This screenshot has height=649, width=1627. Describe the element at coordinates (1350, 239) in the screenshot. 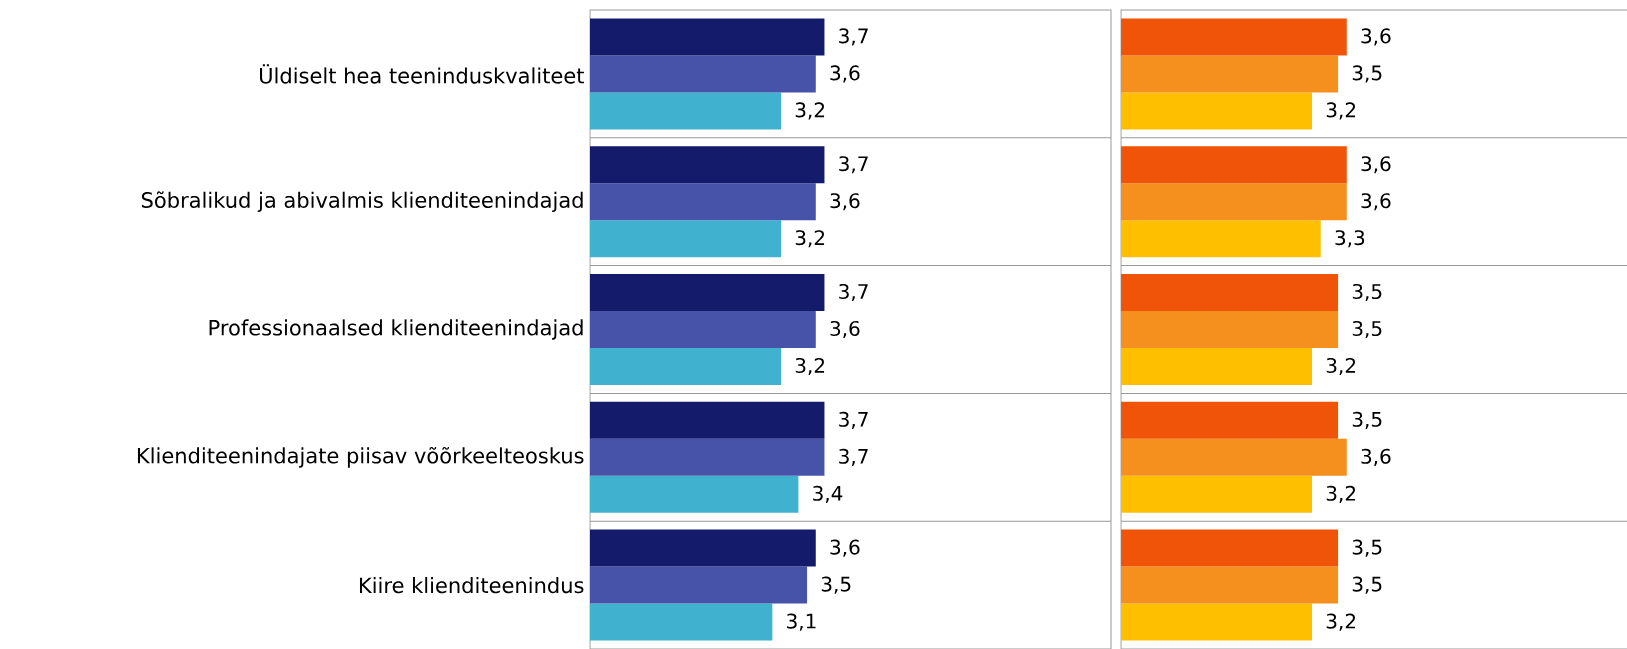

I see `data-label: 3,3` at that location.